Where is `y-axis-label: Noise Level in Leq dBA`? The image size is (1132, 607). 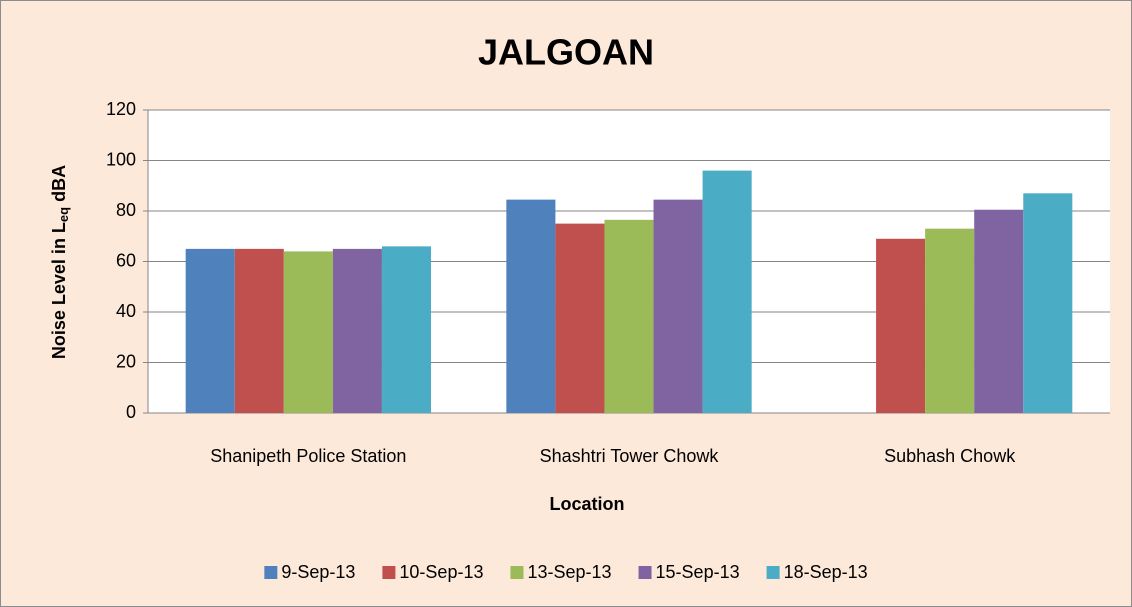 y-axis-label: Noise Level in Leq dBA is located at coordinates (60, 262).